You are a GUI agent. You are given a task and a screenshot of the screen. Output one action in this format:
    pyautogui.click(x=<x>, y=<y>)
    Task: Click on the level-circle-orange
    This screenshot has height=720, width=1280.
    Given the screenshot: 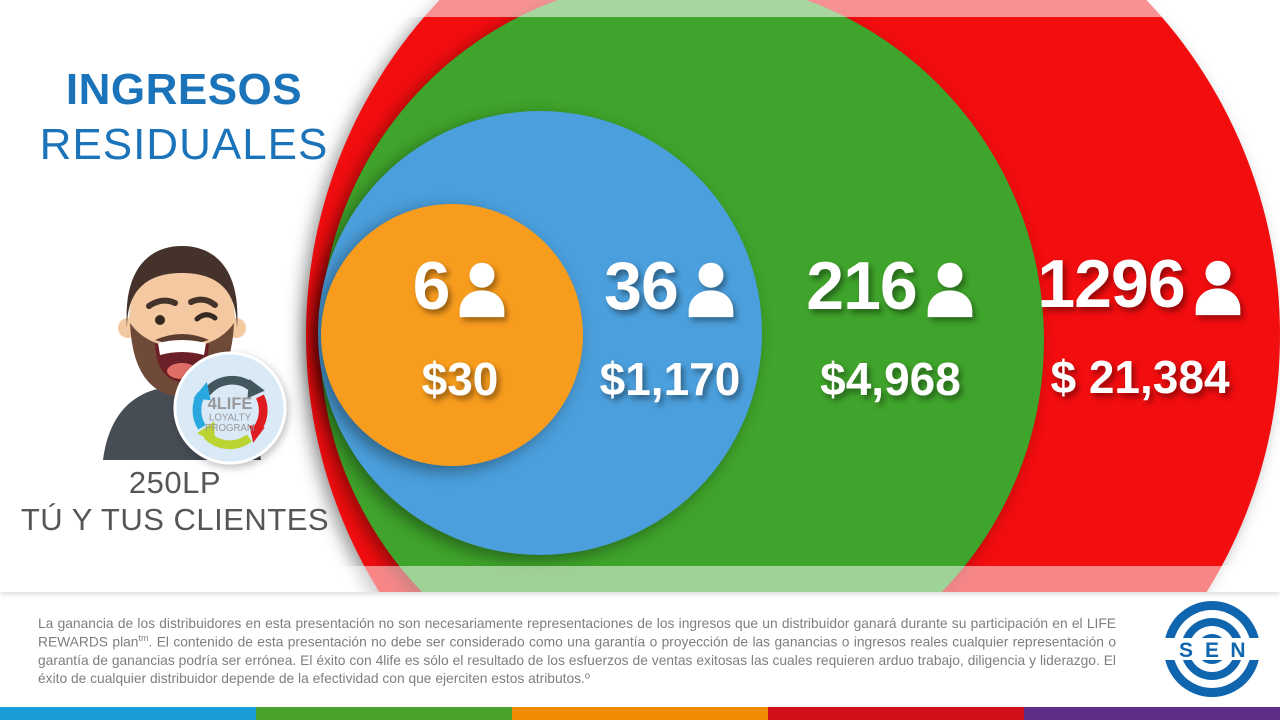 What is the action you would take?
    pyautogui.click(x=452, y=335)
    